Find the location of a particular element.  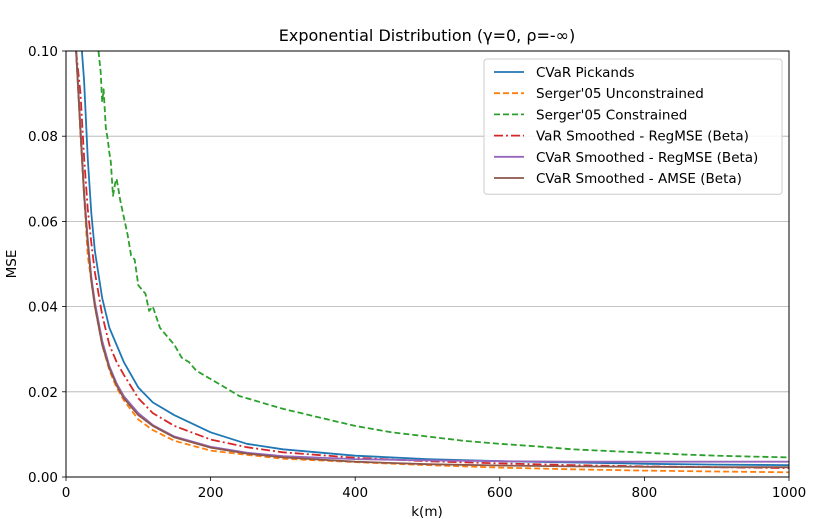

x-tick-label: 200 is located at coordinates (211, 493).